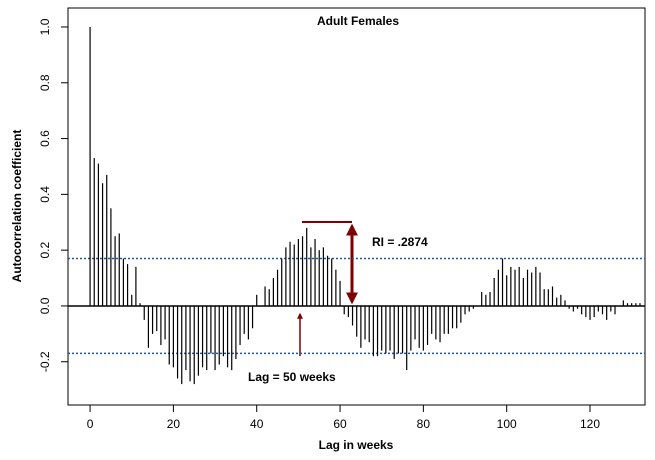 This screenshot has width=655, height=460. Describe the element at coordinates (400, 242) in the screenshot. I see `annotation: RI = .2874` at that location.